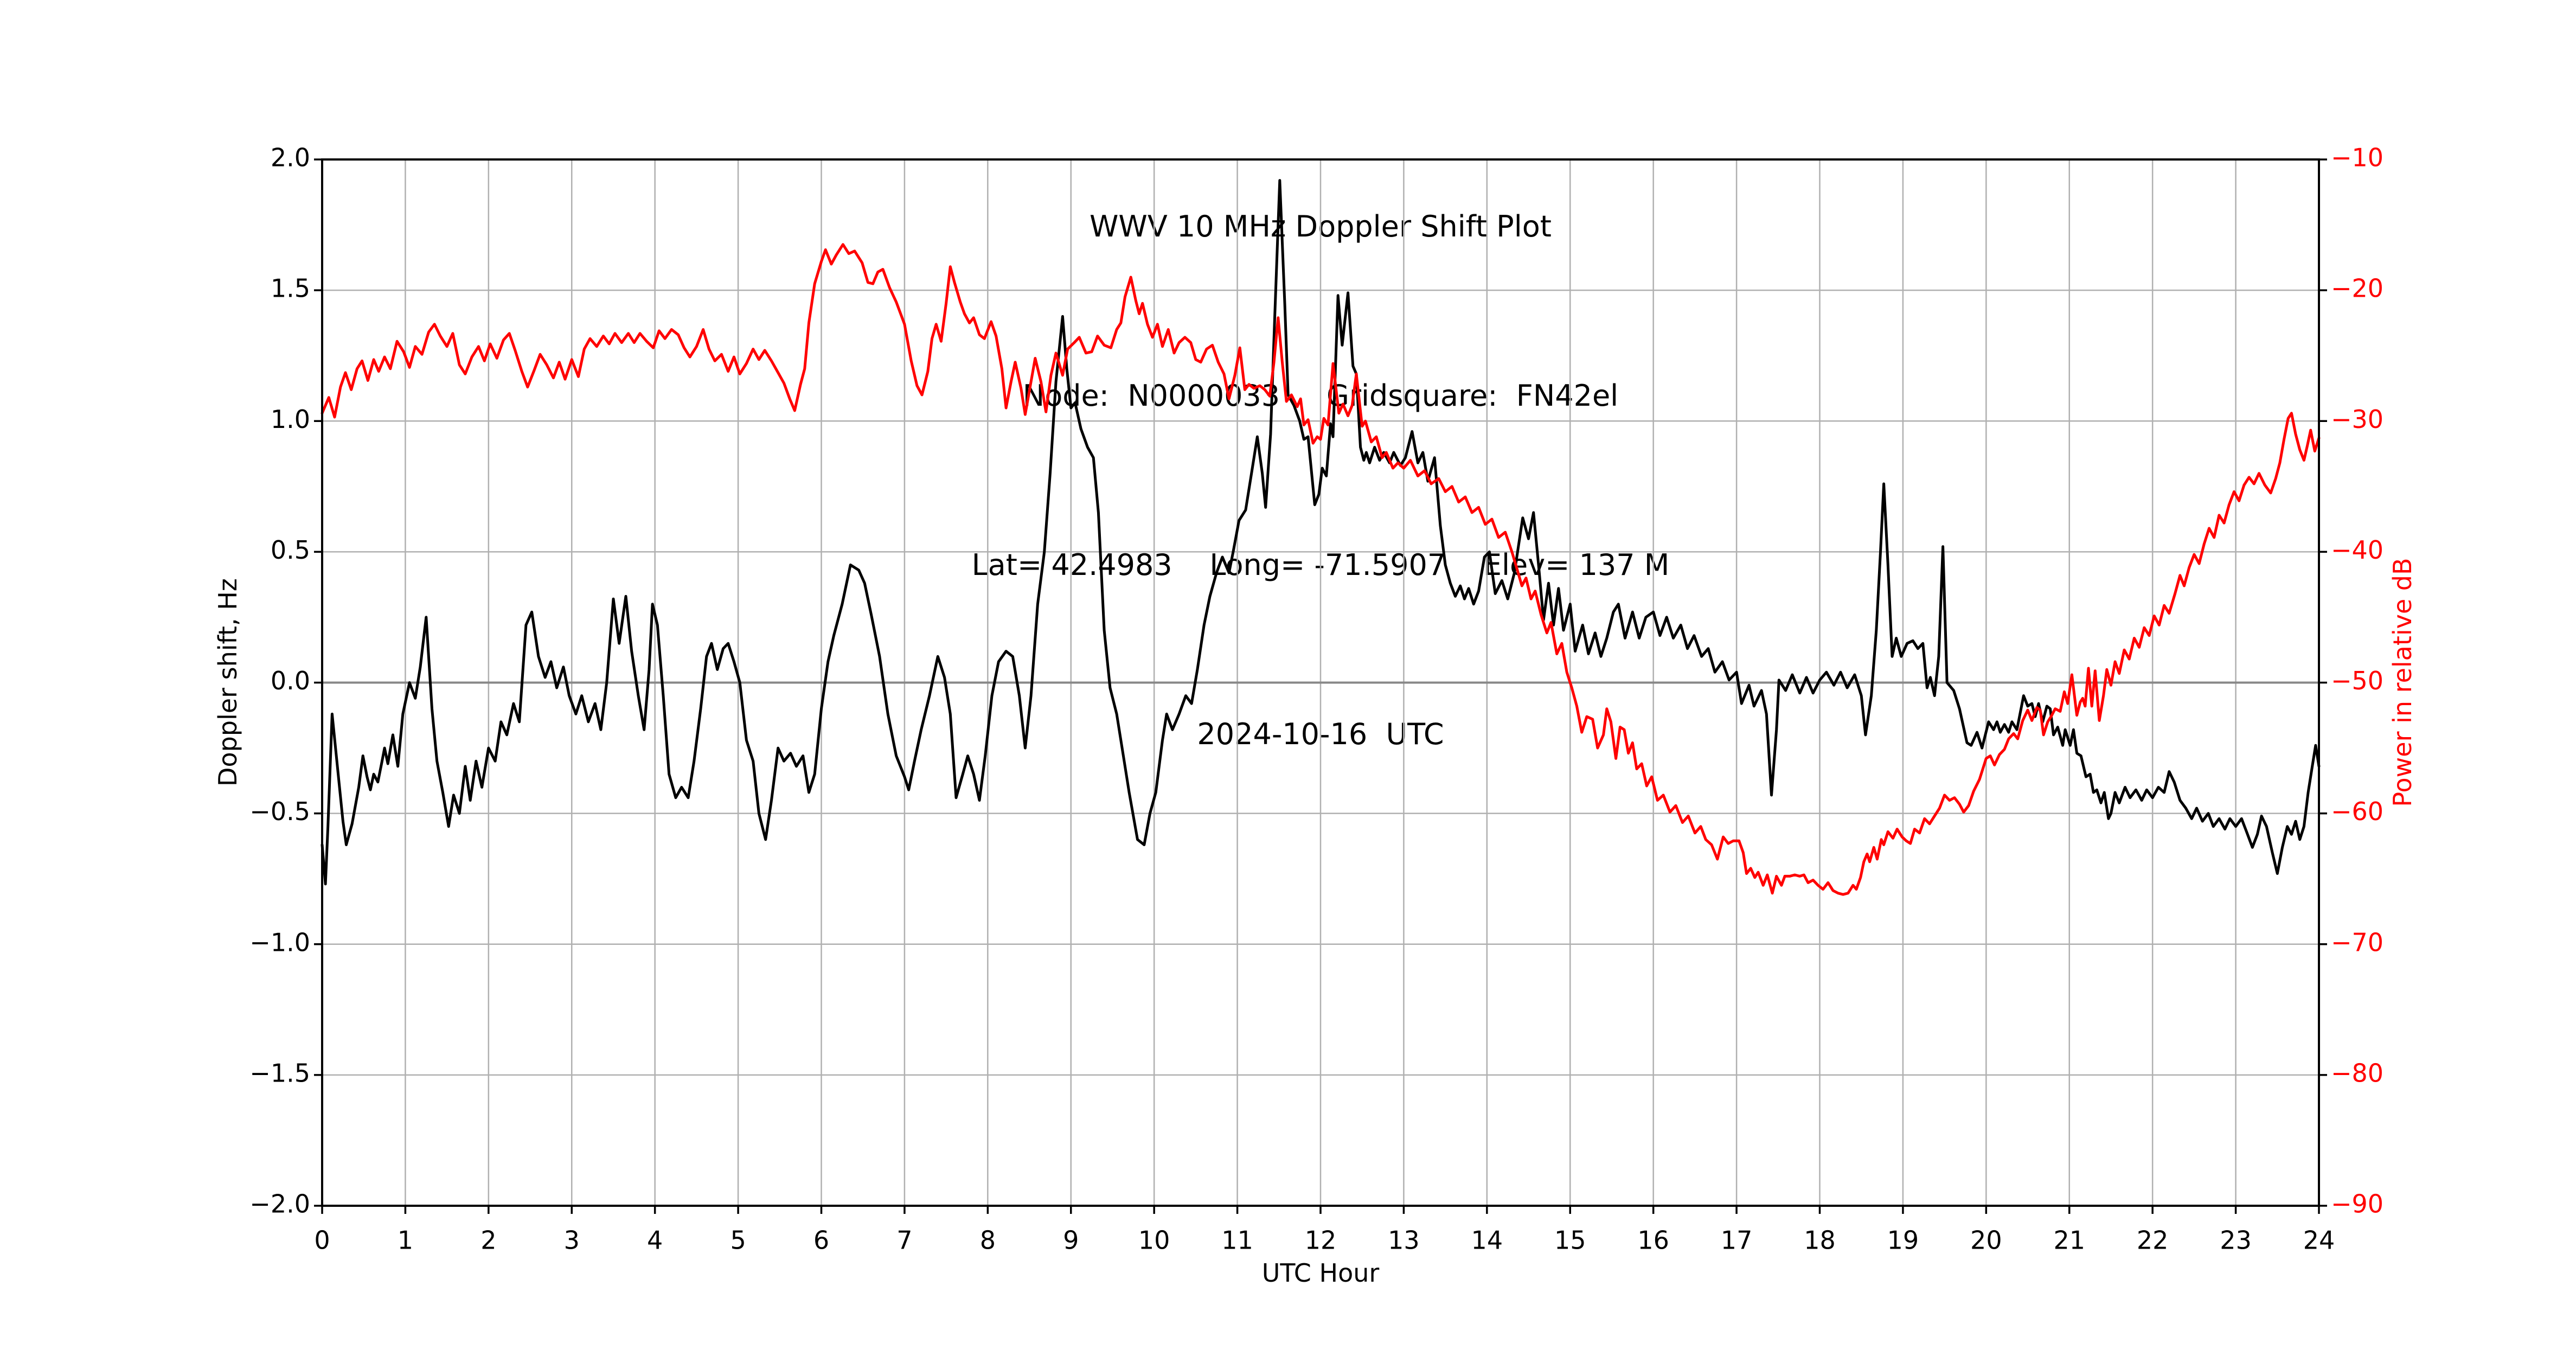  I want to click on y-right-tick-label: −90, so click(2357, 1204).